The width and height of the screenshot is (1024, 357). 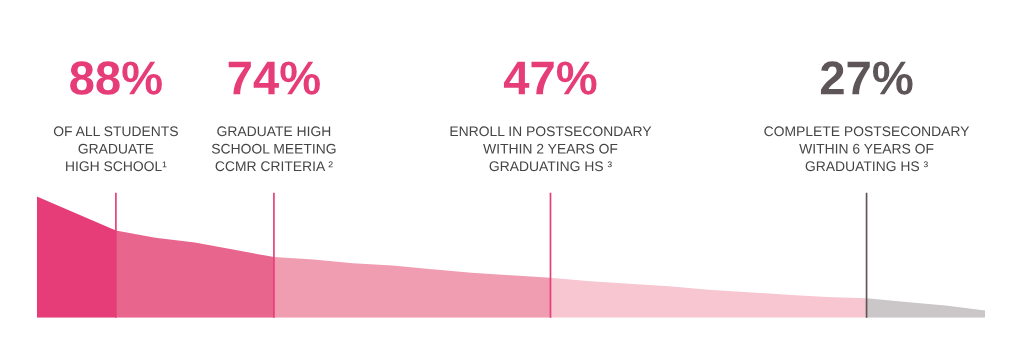 What do you see at coordinates (116, 78) in the screenshot?
I see `text: 88%` at bounding box center [116, 78].